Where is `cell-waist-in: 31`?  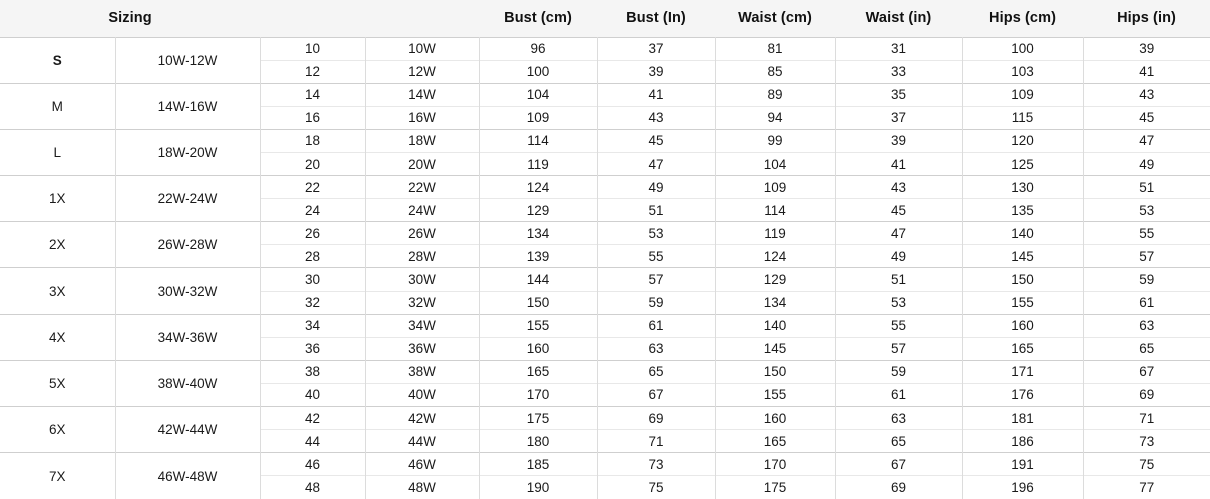 cell-waist-in: 31 is located at coordinates (899, 48).